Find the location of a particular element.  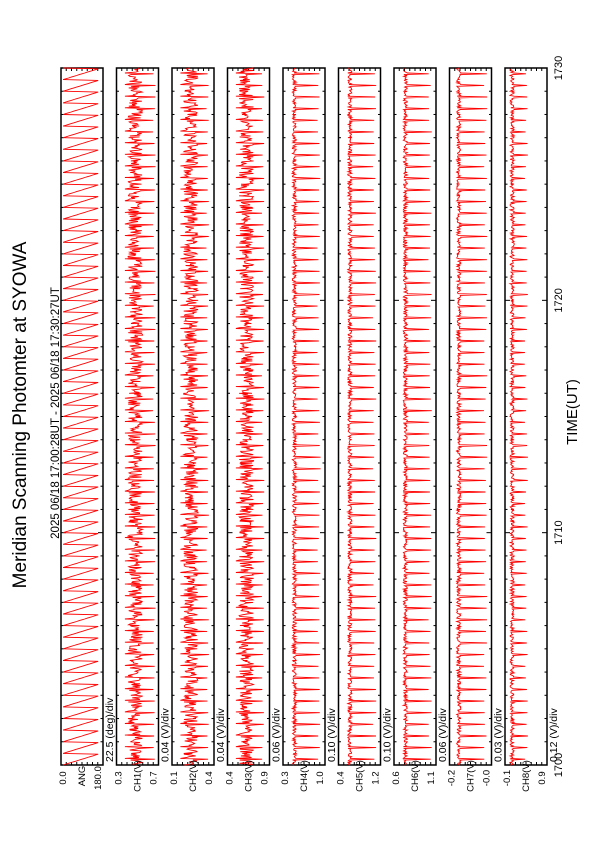

y-axis-label: CH3(V) is located at coordinates (249, 776).